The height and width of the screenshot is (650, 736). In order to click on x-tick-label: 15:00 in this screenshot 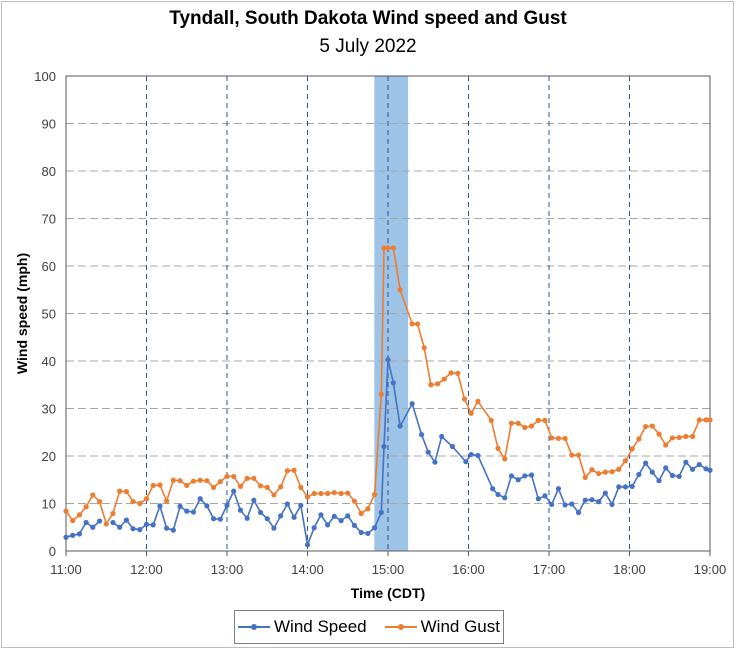, I will do `click(388, 569)`.